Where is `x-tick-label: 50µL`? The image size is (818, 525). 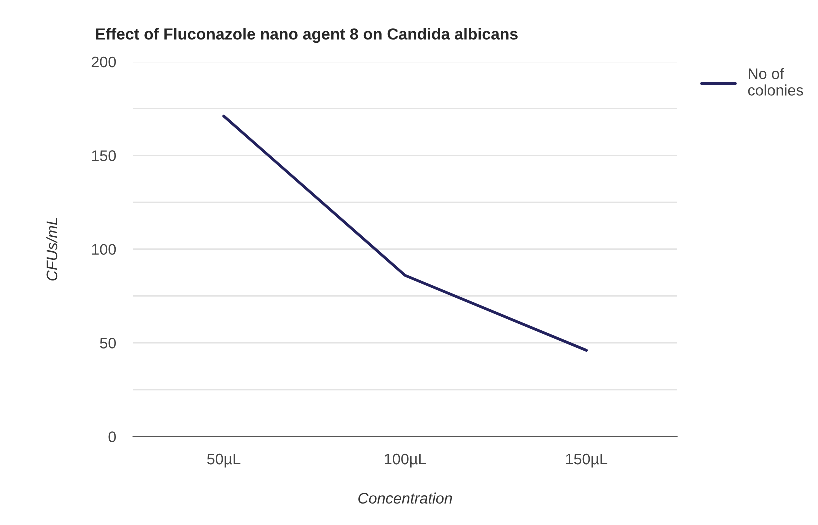
x-tick-label: 50µL is located at coordinates (224, 461).